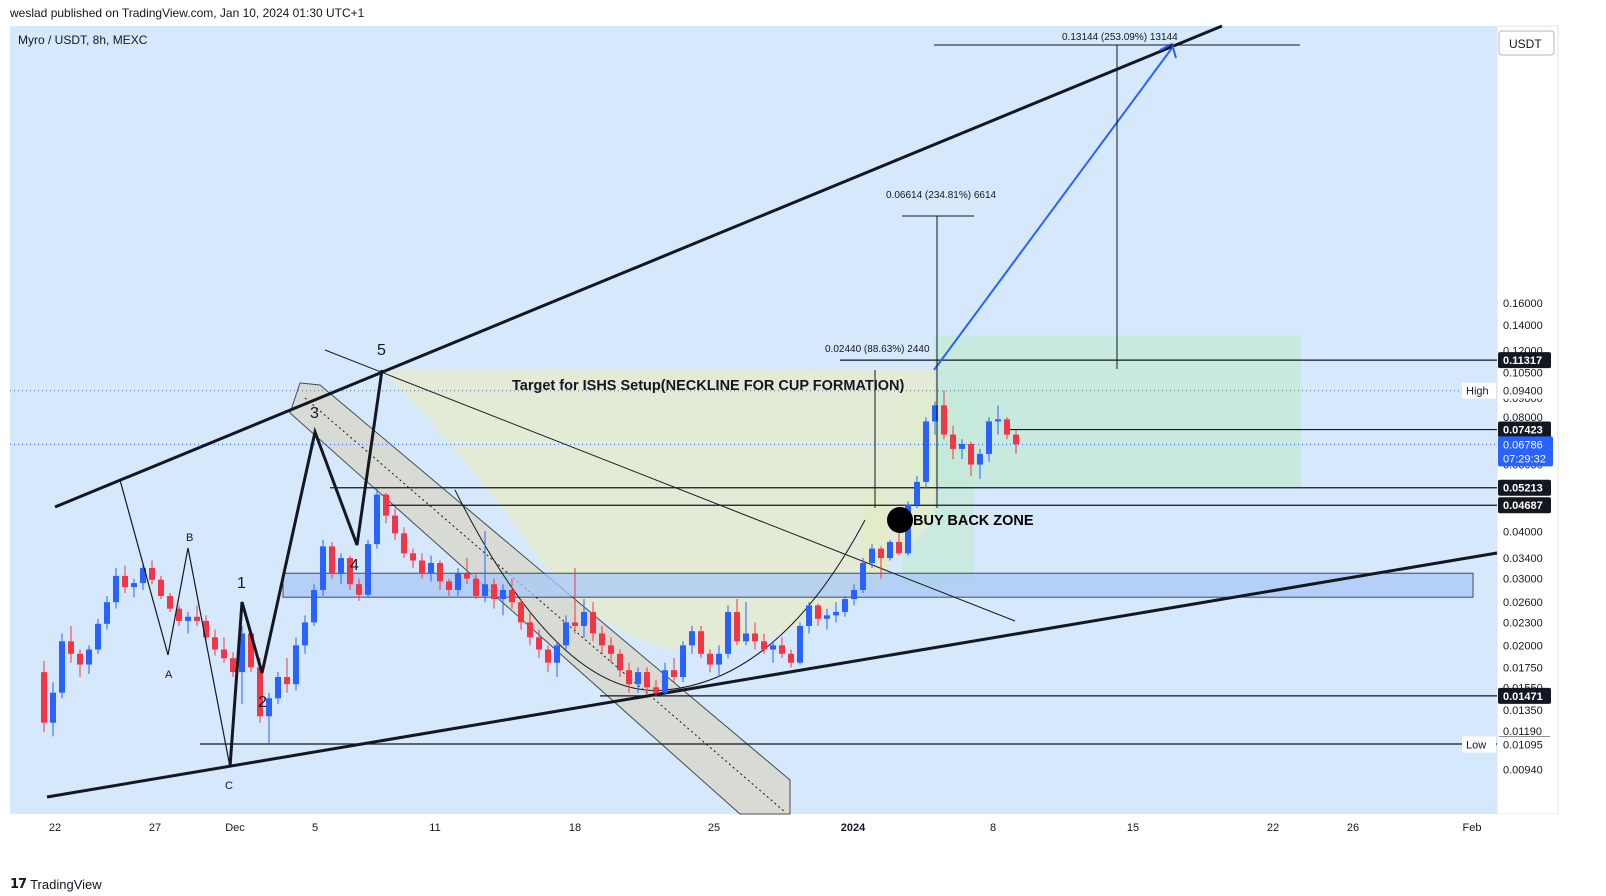 This screenshot has width=1606, height=896. I want to click on y-tick-label: 0.04000, so click(1523, 532).